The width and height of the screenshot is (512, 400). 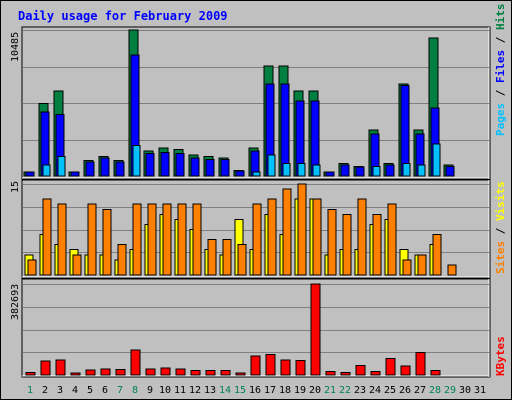 What do you see at coordinates (15, 187) in the screenshot?
I see `mid-ymax-label: 15` at bounding box center [15, 187].